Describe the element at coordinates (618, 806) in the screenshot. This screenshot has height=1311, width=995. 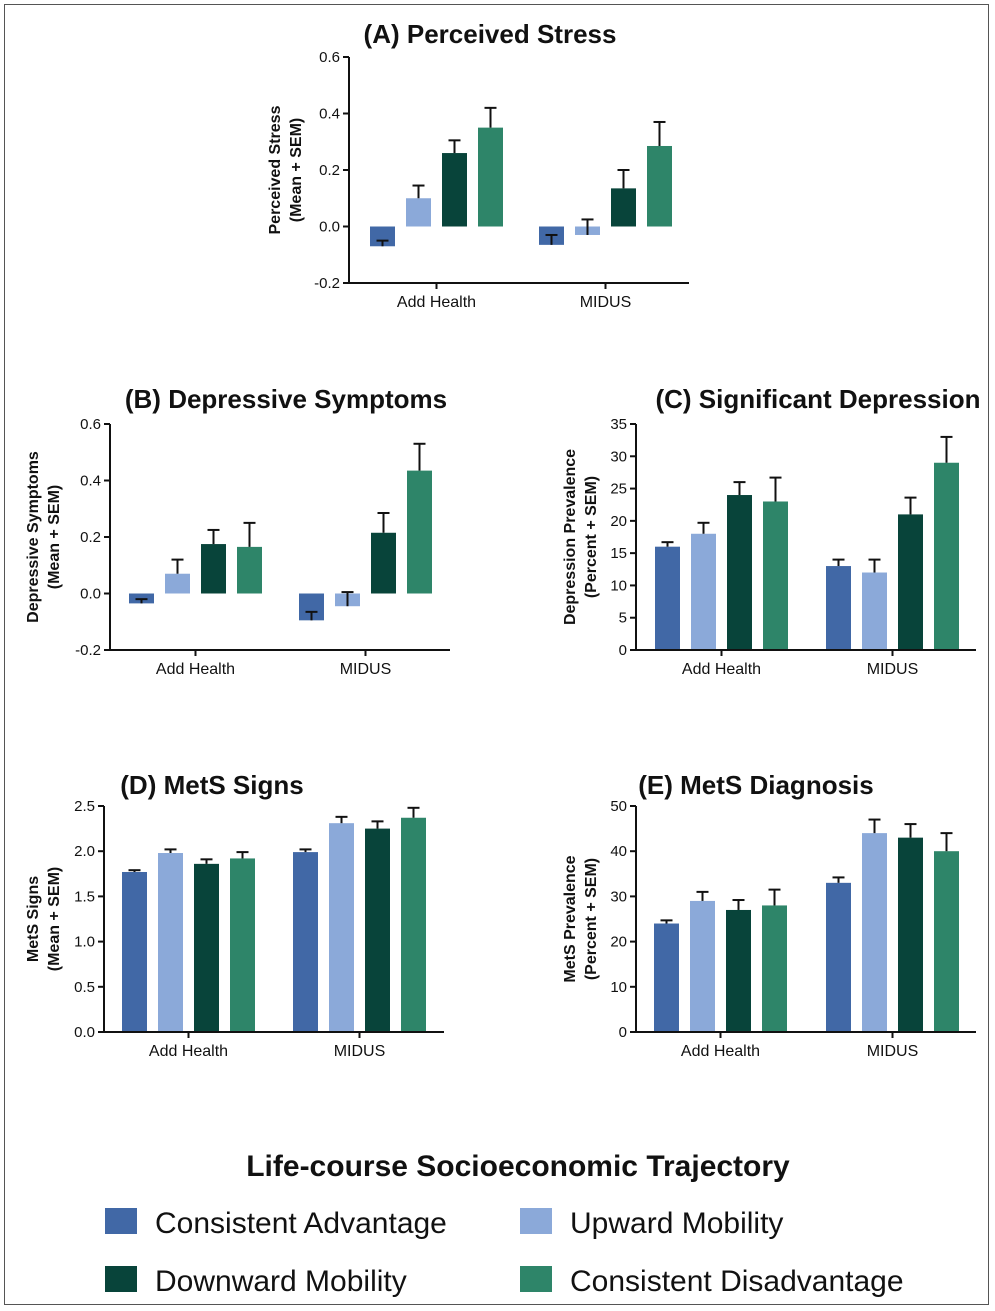
I see `y-tick-label: 50` at that location.